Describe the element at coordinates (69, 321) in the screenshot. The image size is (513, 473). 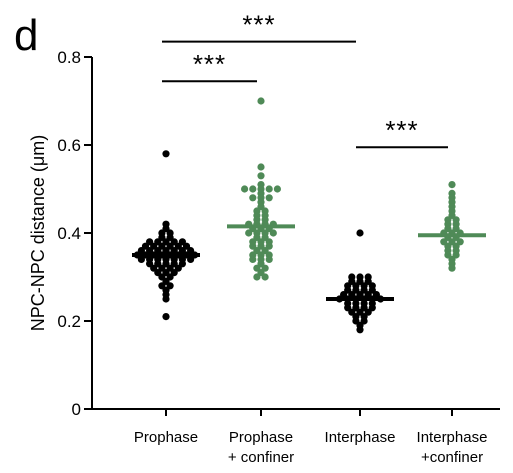
I see `y-tick-label: 0.2` at that location.